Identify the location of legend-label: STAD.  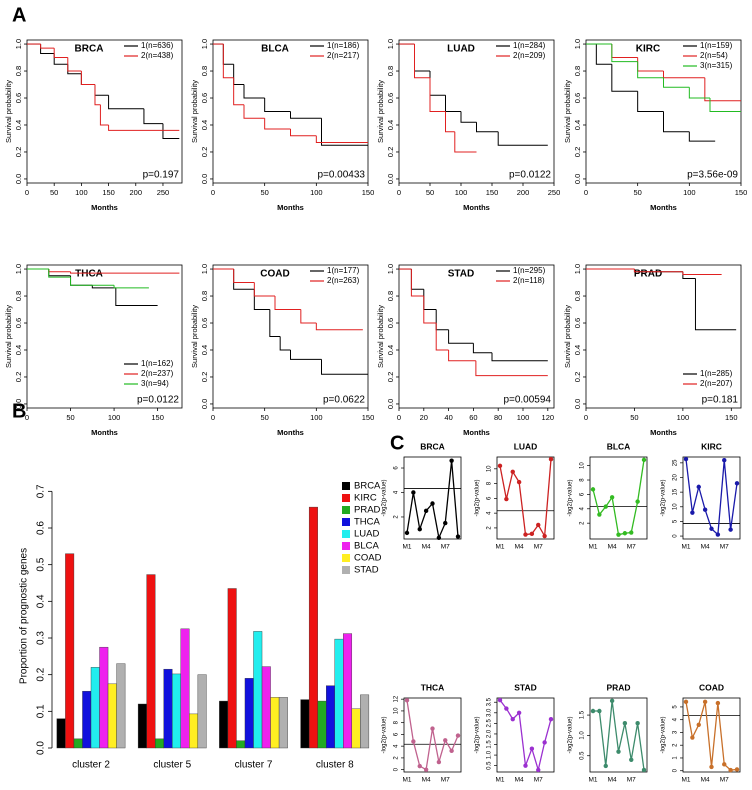
(366, 570).